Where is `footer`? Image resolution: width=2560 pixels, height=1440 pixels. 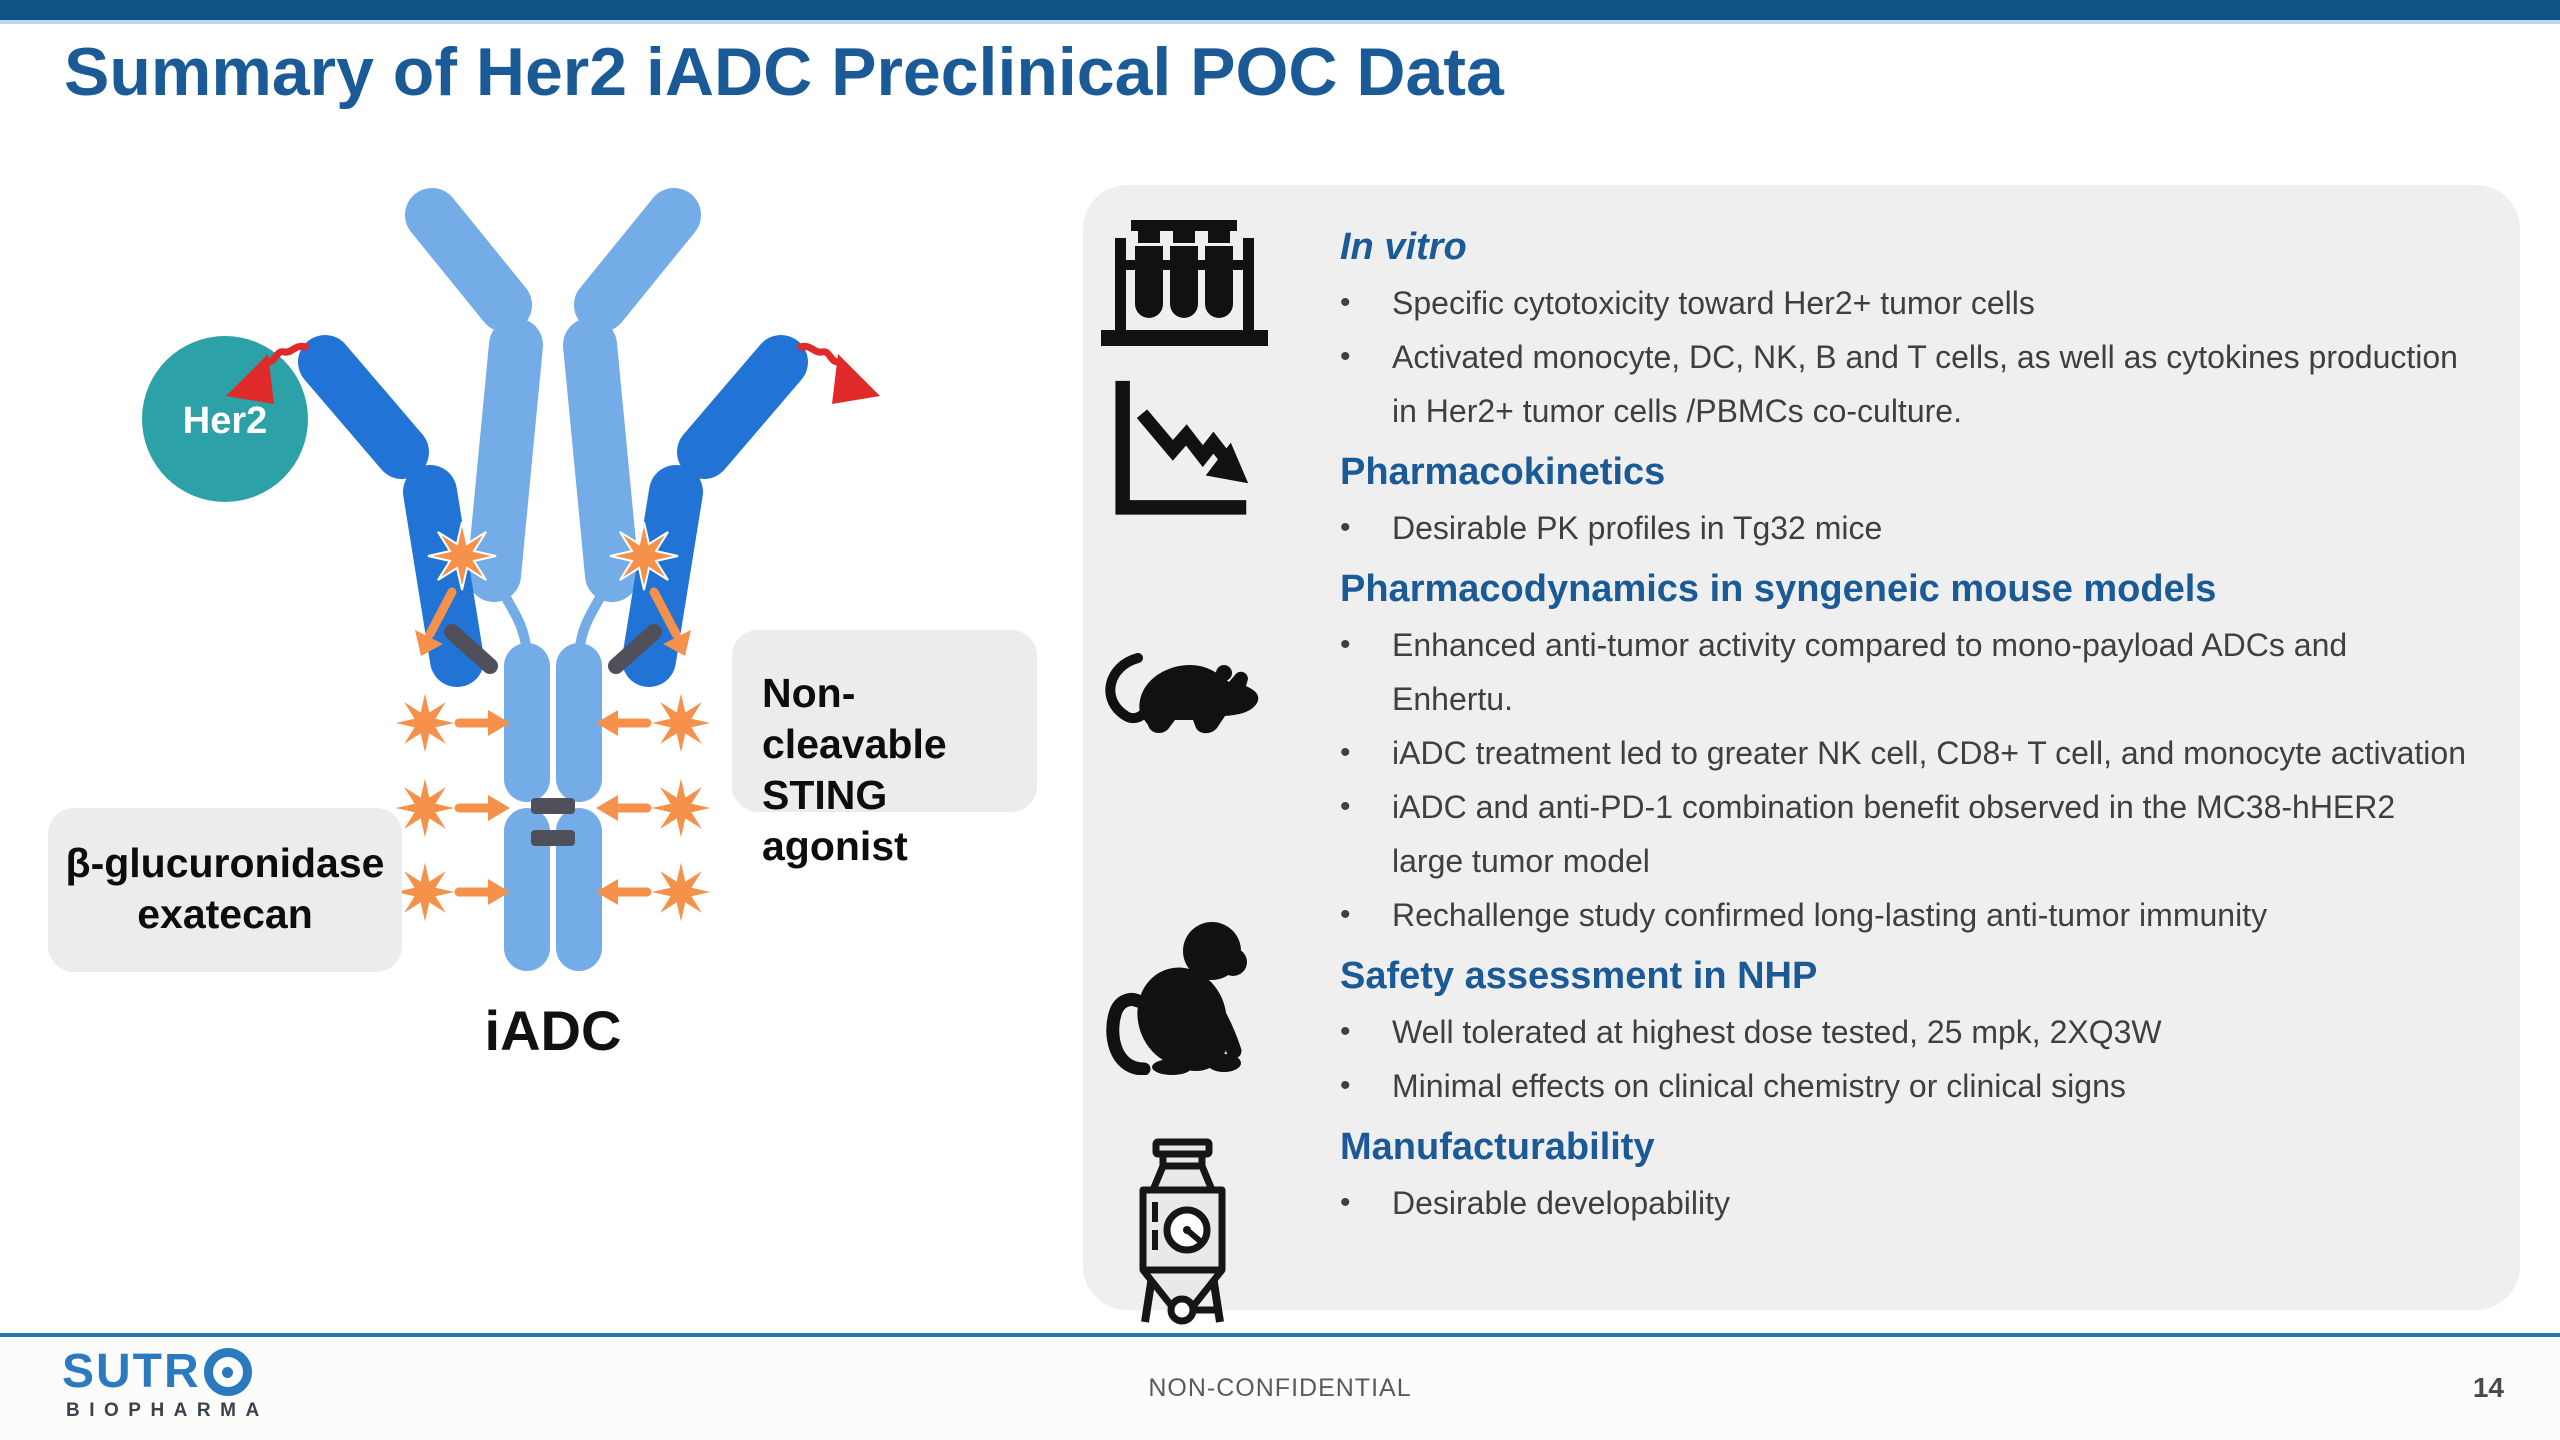
footer is located at coordinates (1280, 1388).